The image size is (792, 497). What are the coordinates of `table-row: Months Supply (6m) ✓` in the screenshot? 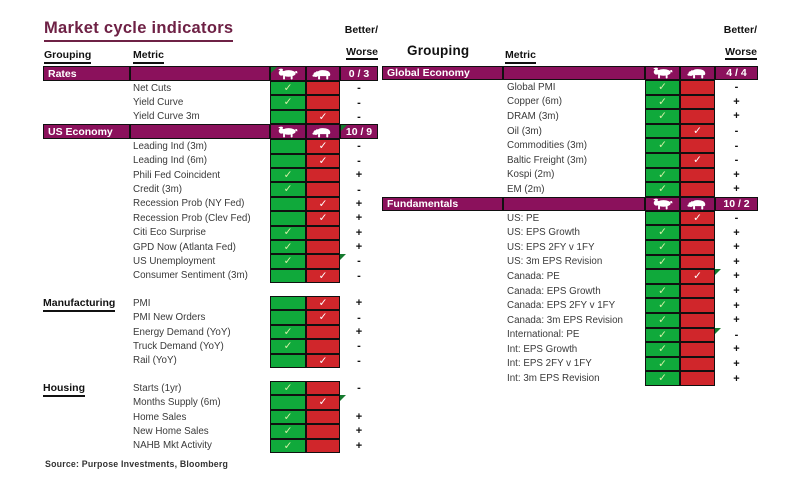 It's located at (210, 402).